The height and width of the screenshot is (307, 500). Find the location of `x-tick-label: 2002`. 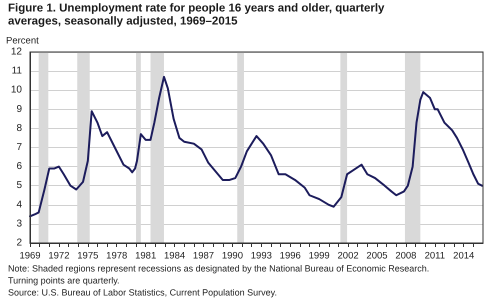

x-tick-label: 2002 is located at coordinates (348, 256).